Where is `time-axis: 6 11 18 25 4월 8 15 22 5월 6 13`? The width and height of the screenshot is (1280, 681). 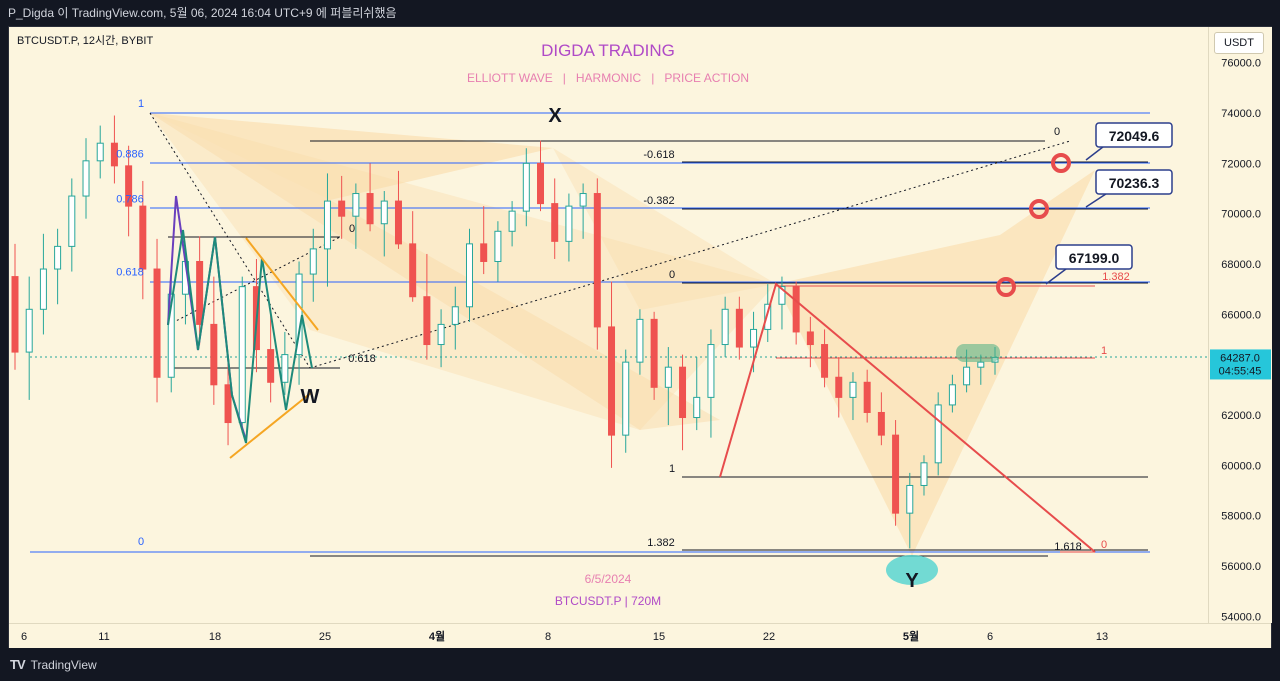
time-axis: 6 11 18 25 4월 8 15 22 5월 6 13 is located at coordinates (640, 635).